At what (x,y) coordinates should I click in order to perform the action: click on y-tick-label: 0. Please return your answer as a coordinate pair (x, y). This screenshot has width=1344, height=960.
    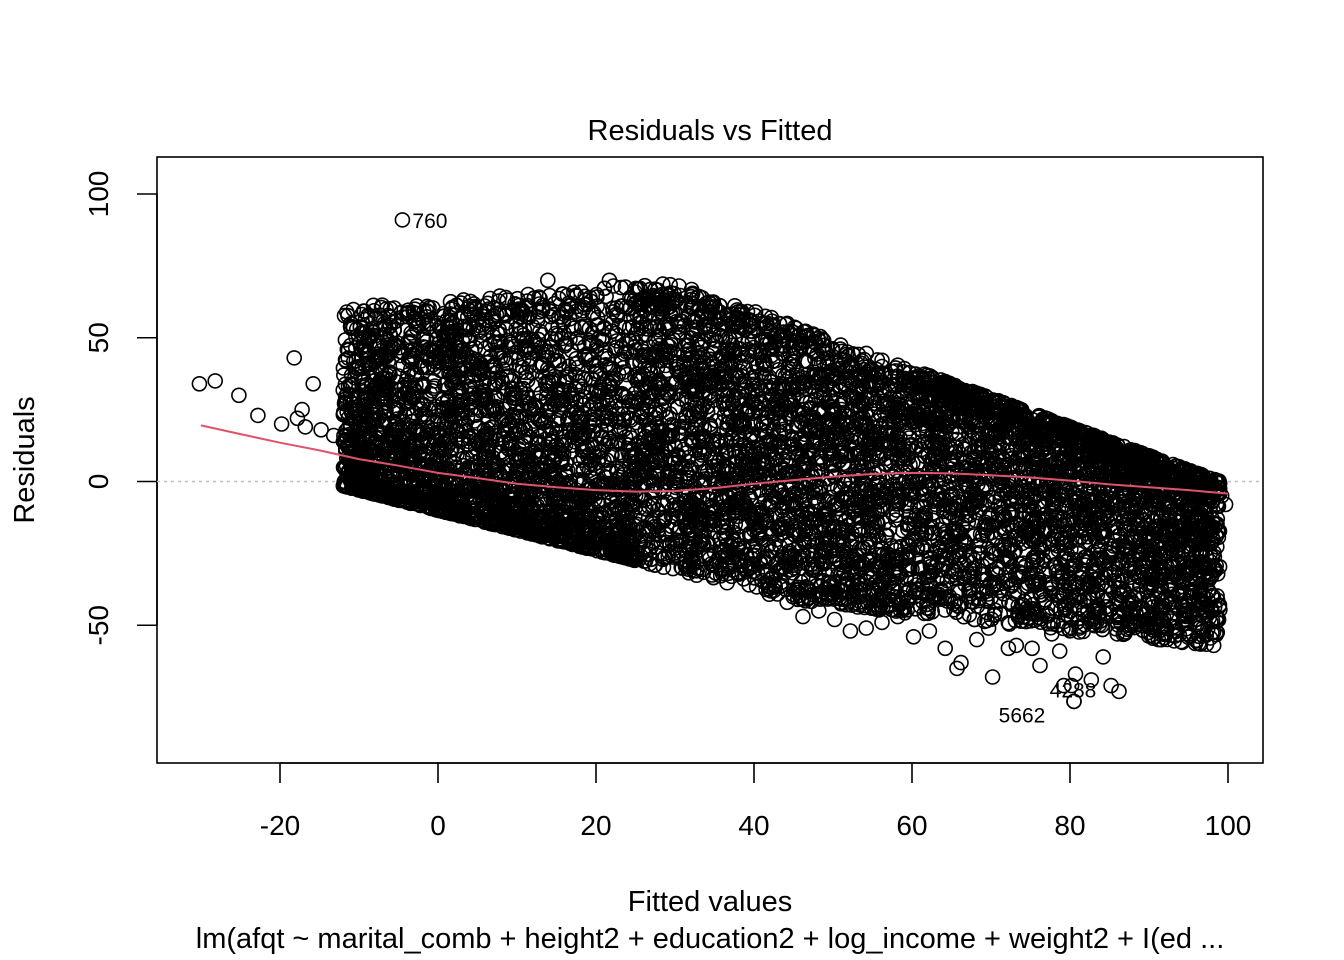
    Looking at the image, I should click on (98, 482).